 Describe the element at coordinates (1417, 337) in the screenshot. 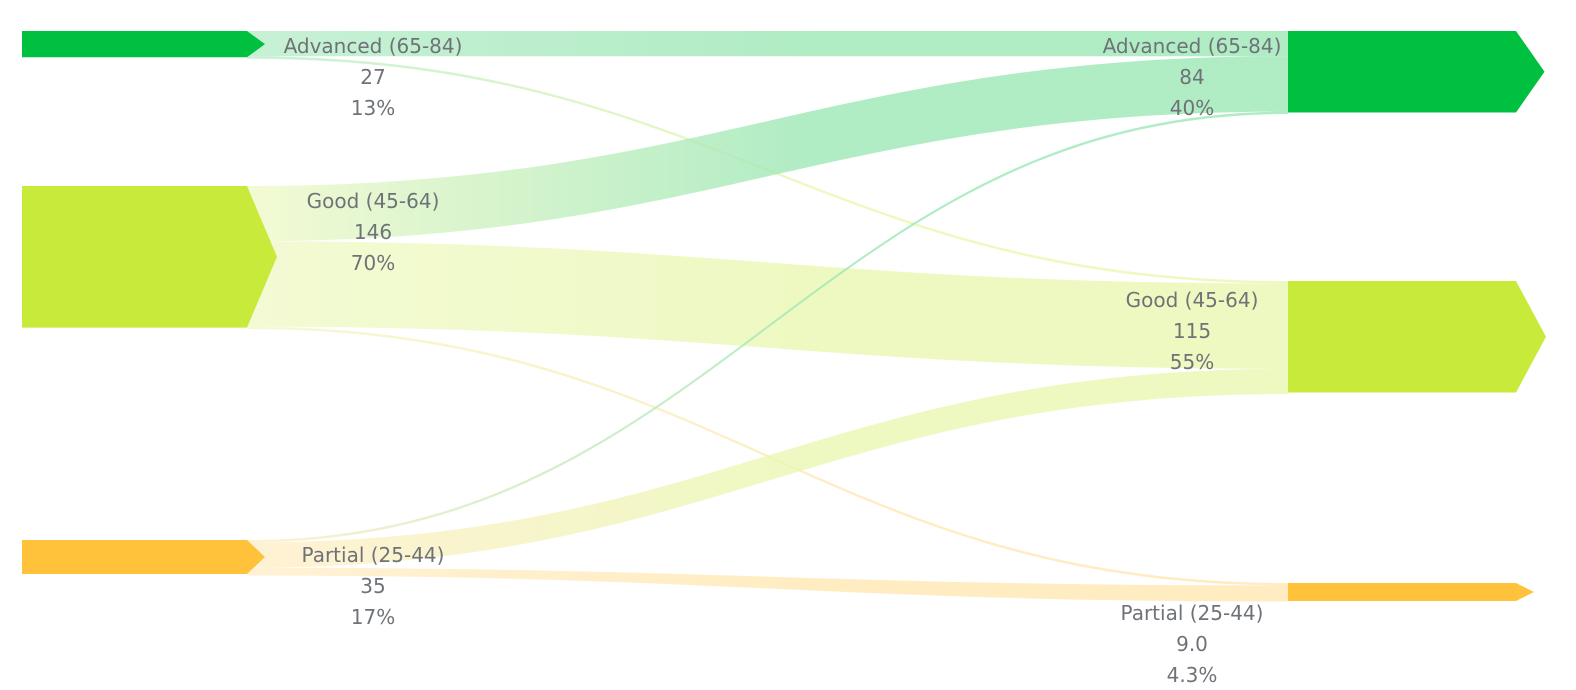

I see `node-dst-good` at that location.